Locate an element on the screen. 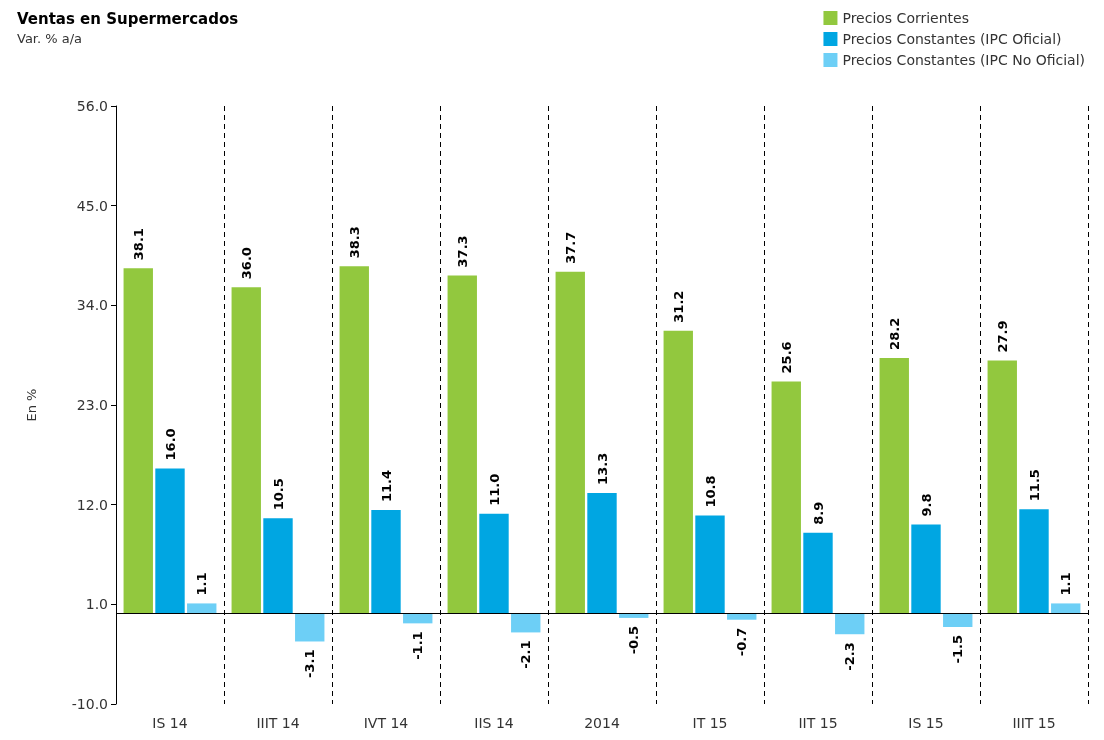  y-tick-label: 45.0 is located at coordinates (92, 205).